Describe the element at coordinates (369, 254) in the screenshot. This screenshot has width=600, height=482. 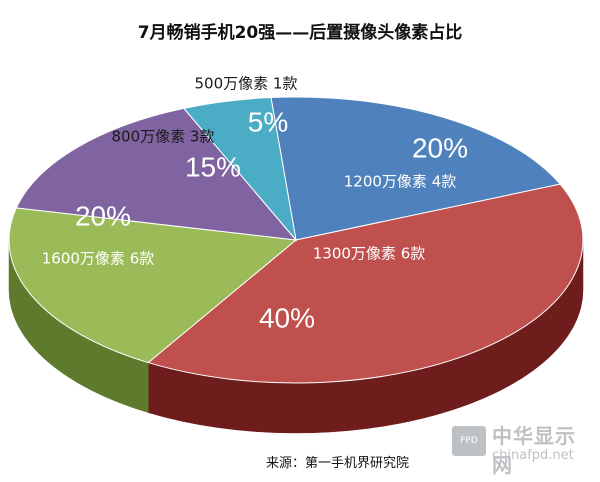
I see `slice-category-label: 1300万像素 6款` at that location.